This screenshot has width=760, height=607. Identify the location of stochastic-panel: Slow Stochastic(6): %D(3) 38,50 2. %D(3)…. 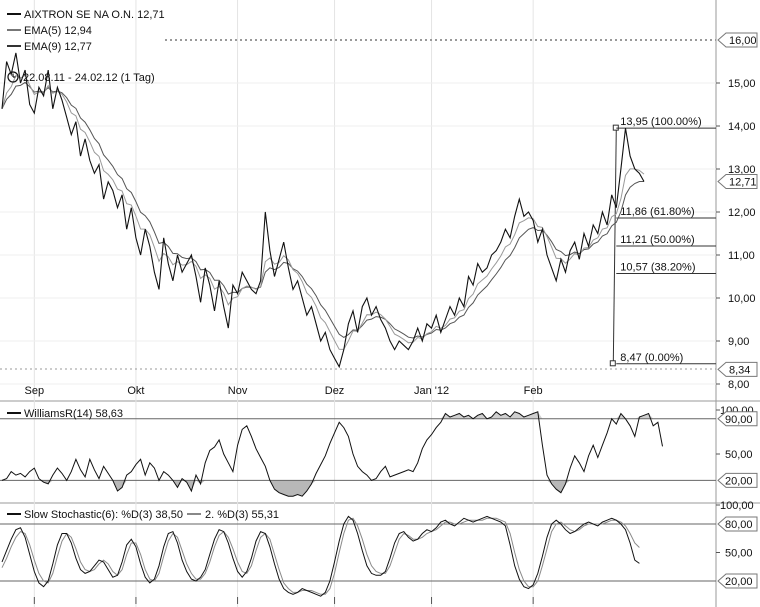
(358, 553).